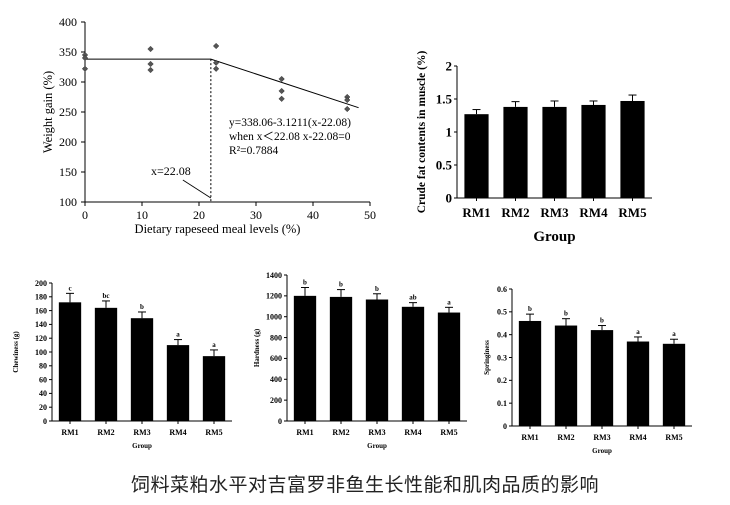 The height and width of the screenshot is (505, 730). Describe the element at coordinates (502, 403) in the screenshot. I see `springiness-y-tick-label: 0.1` at that location.